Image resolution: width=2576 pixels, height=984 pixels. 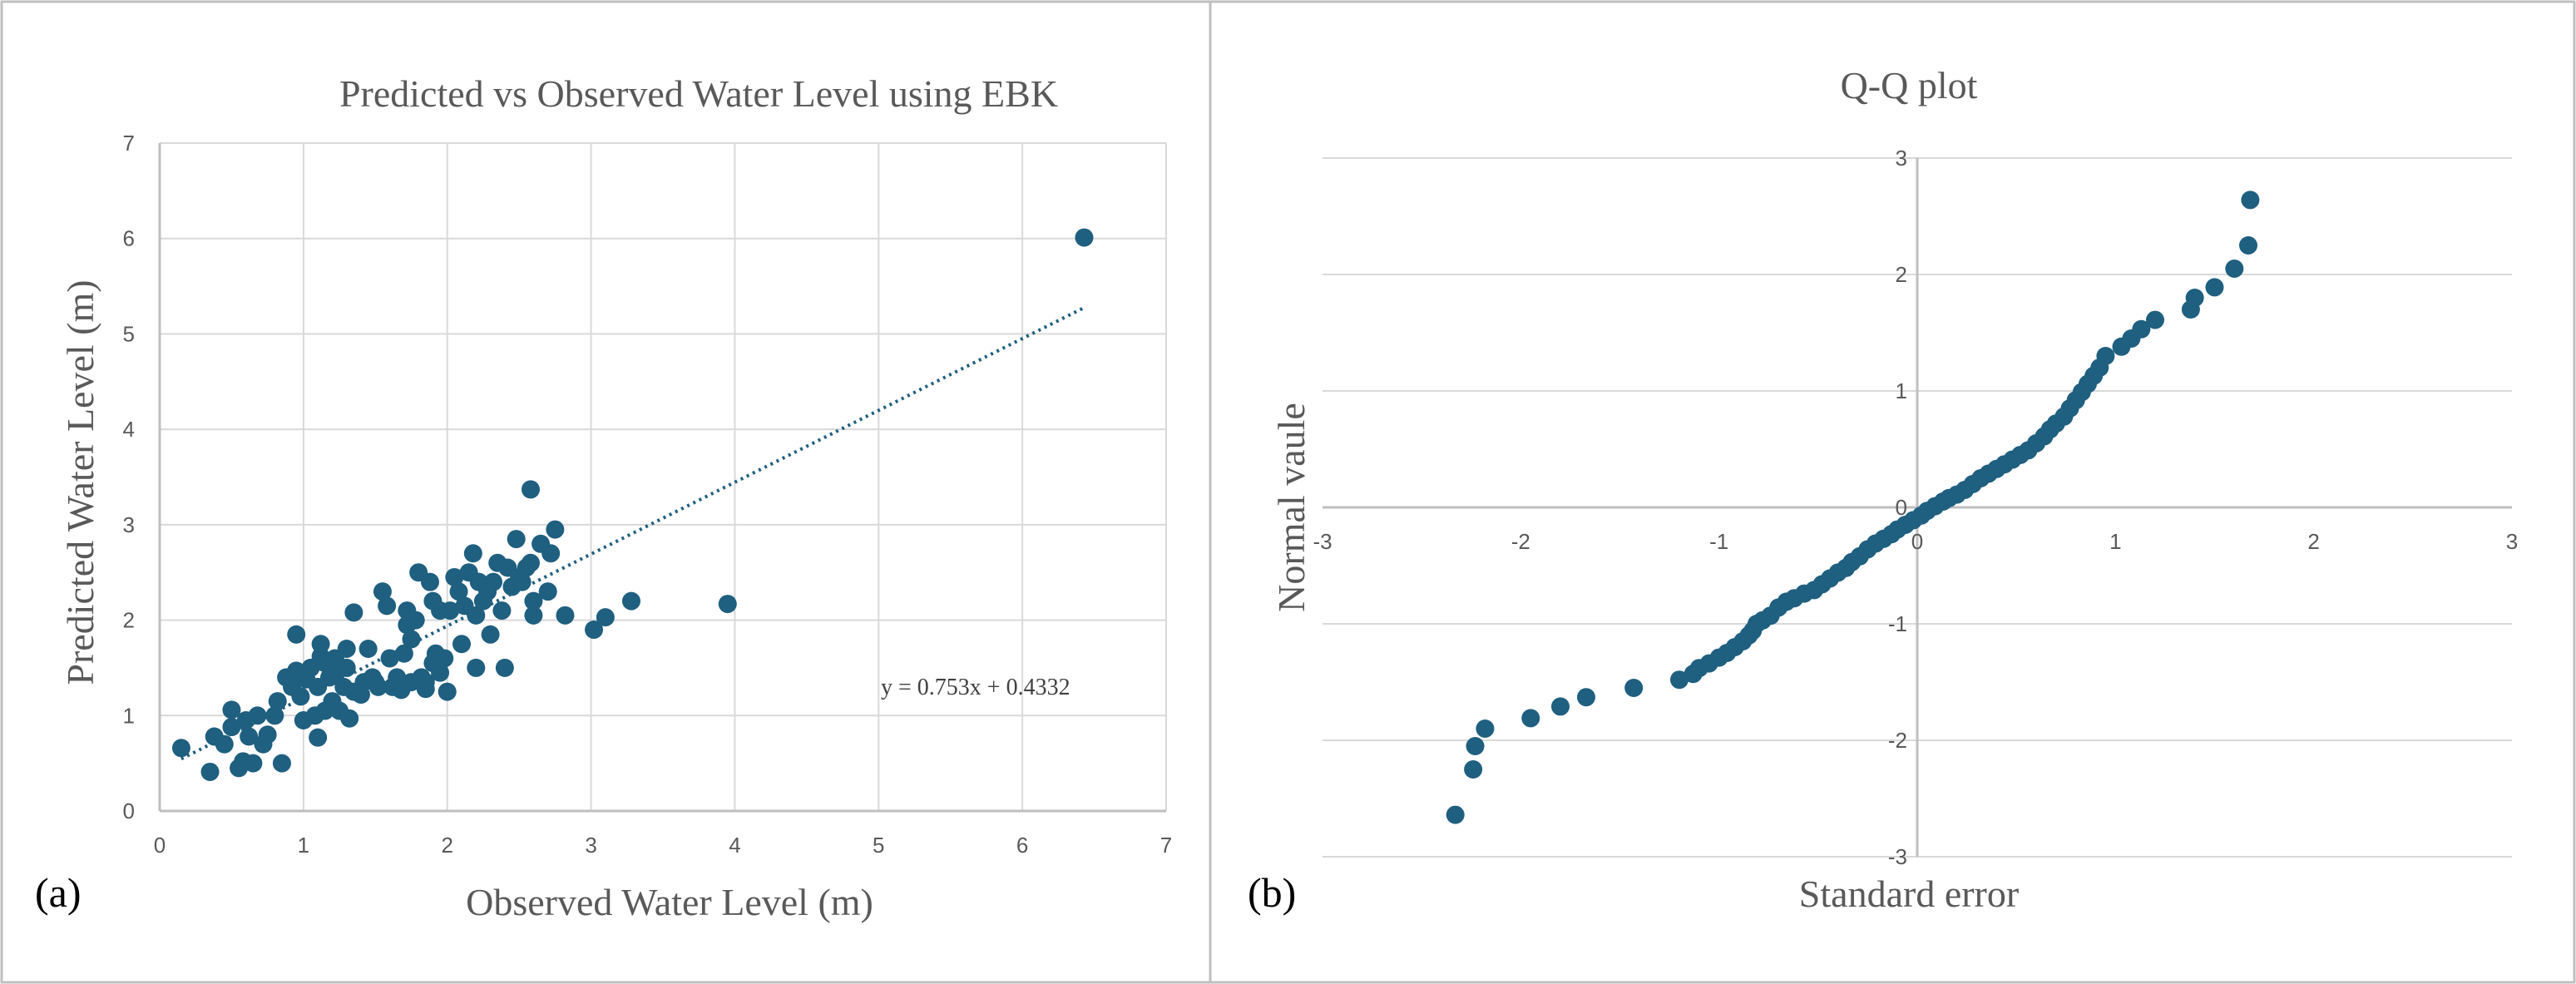 I want to click on chart-a-y-tick-label: 6, so click(x=129, y=238).